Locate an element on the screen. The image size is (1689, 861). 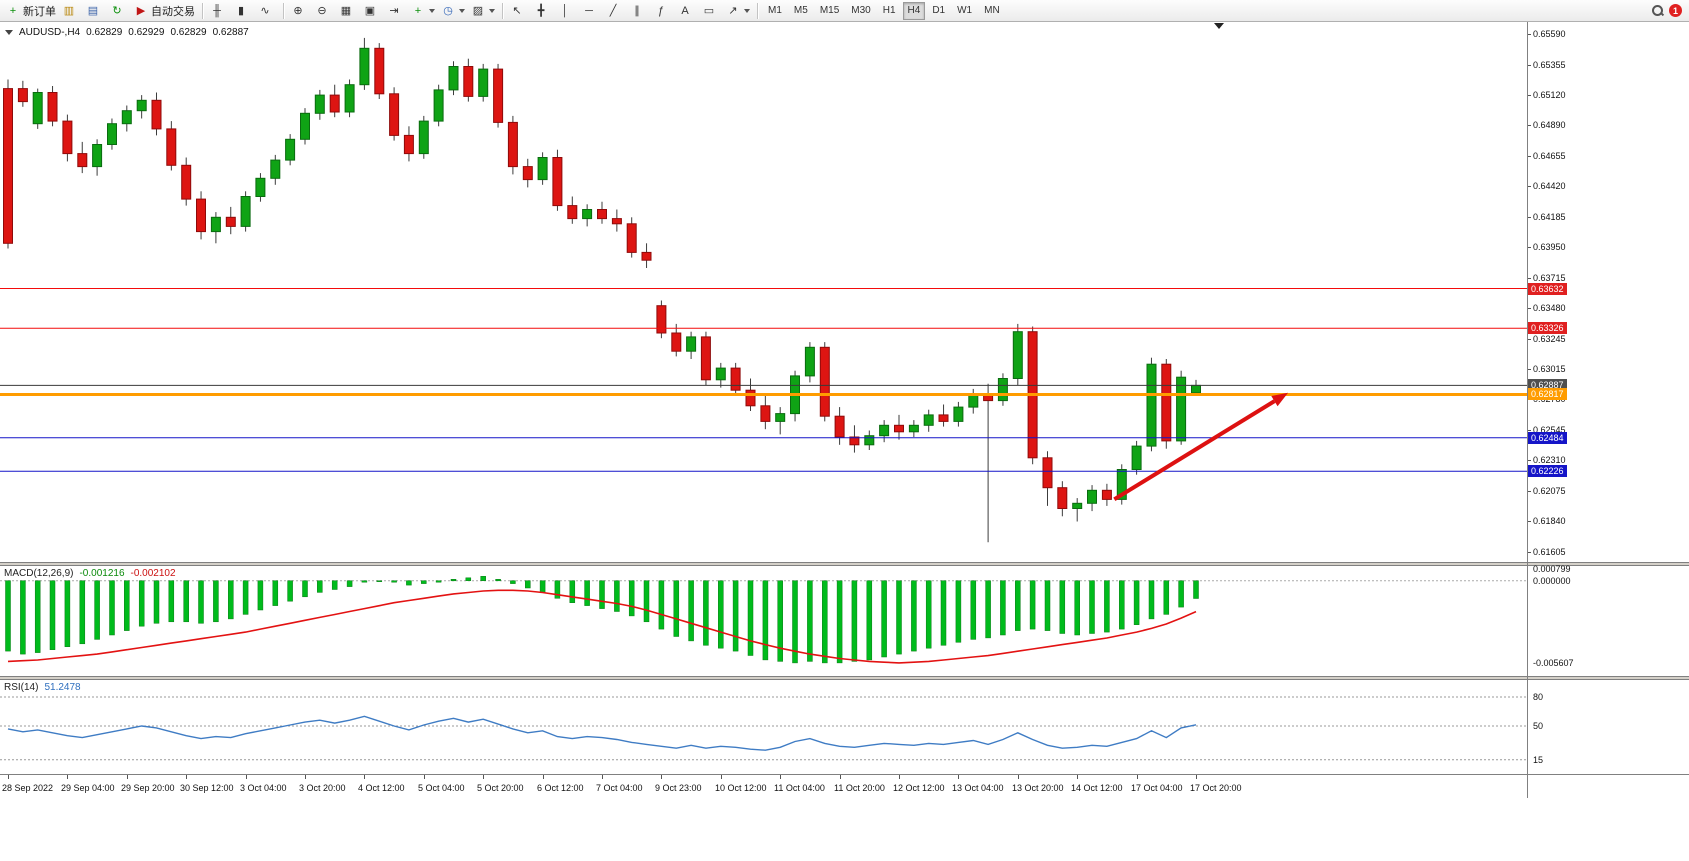
channel-icon: ∥ is located at coordinates (639, 11).